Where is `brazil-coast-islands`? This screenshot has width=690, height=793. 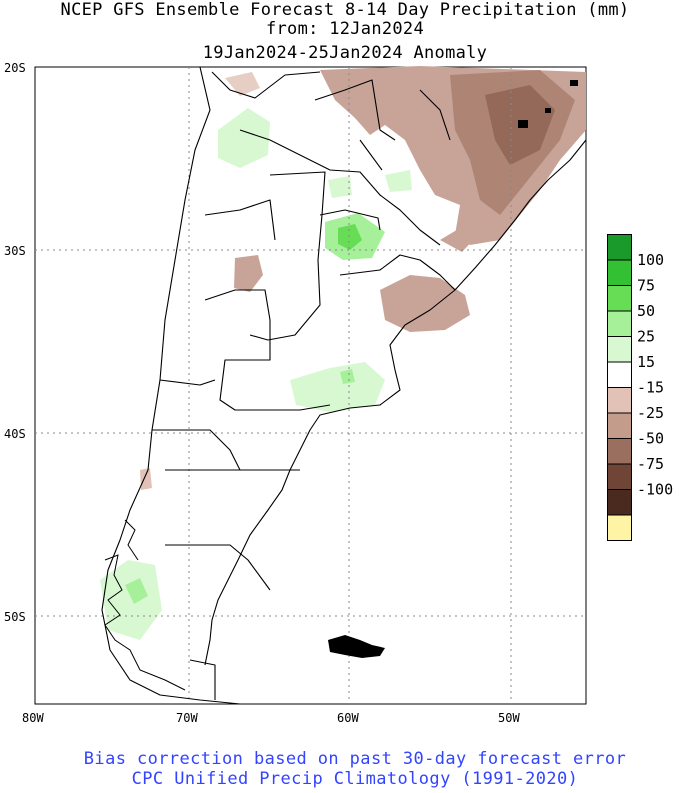 brazil-coast-islands is located at coordinates (548, 104).